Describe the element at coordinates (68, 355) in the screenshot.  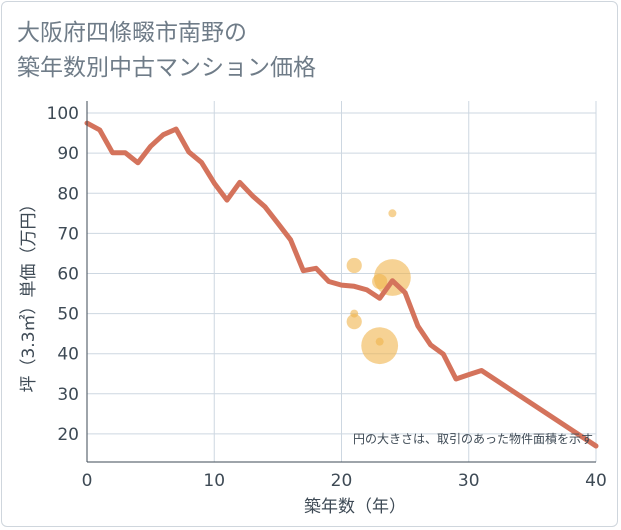
I see `y-tick-label: 40` at that location.